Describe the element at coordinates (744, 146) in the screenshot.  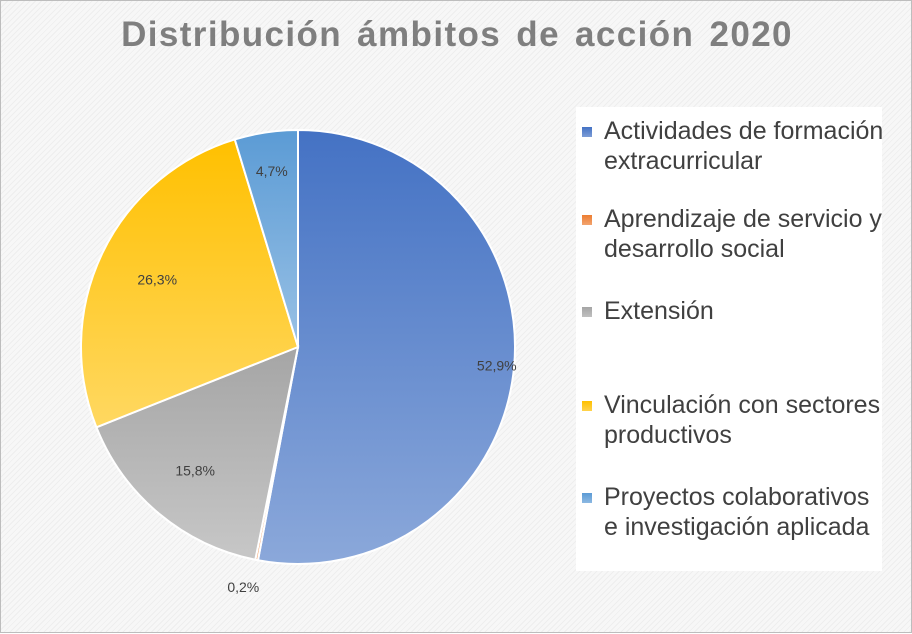
I see `legend-label-actividades: Actividades de formación extracurricular` at that location.